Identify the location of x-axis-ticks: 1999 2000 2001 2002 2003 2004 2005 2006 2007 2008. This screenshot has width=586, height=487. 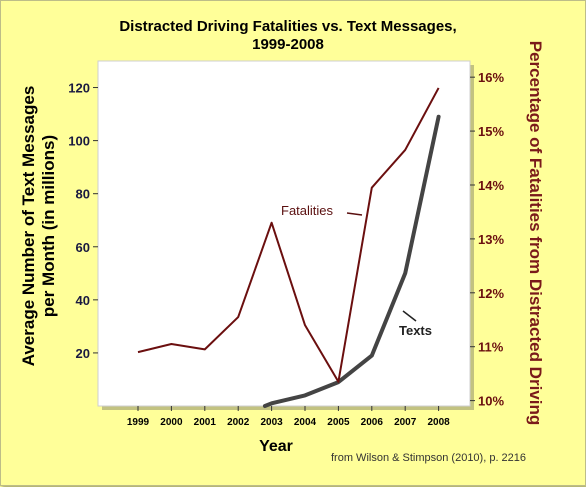
(288, 417).